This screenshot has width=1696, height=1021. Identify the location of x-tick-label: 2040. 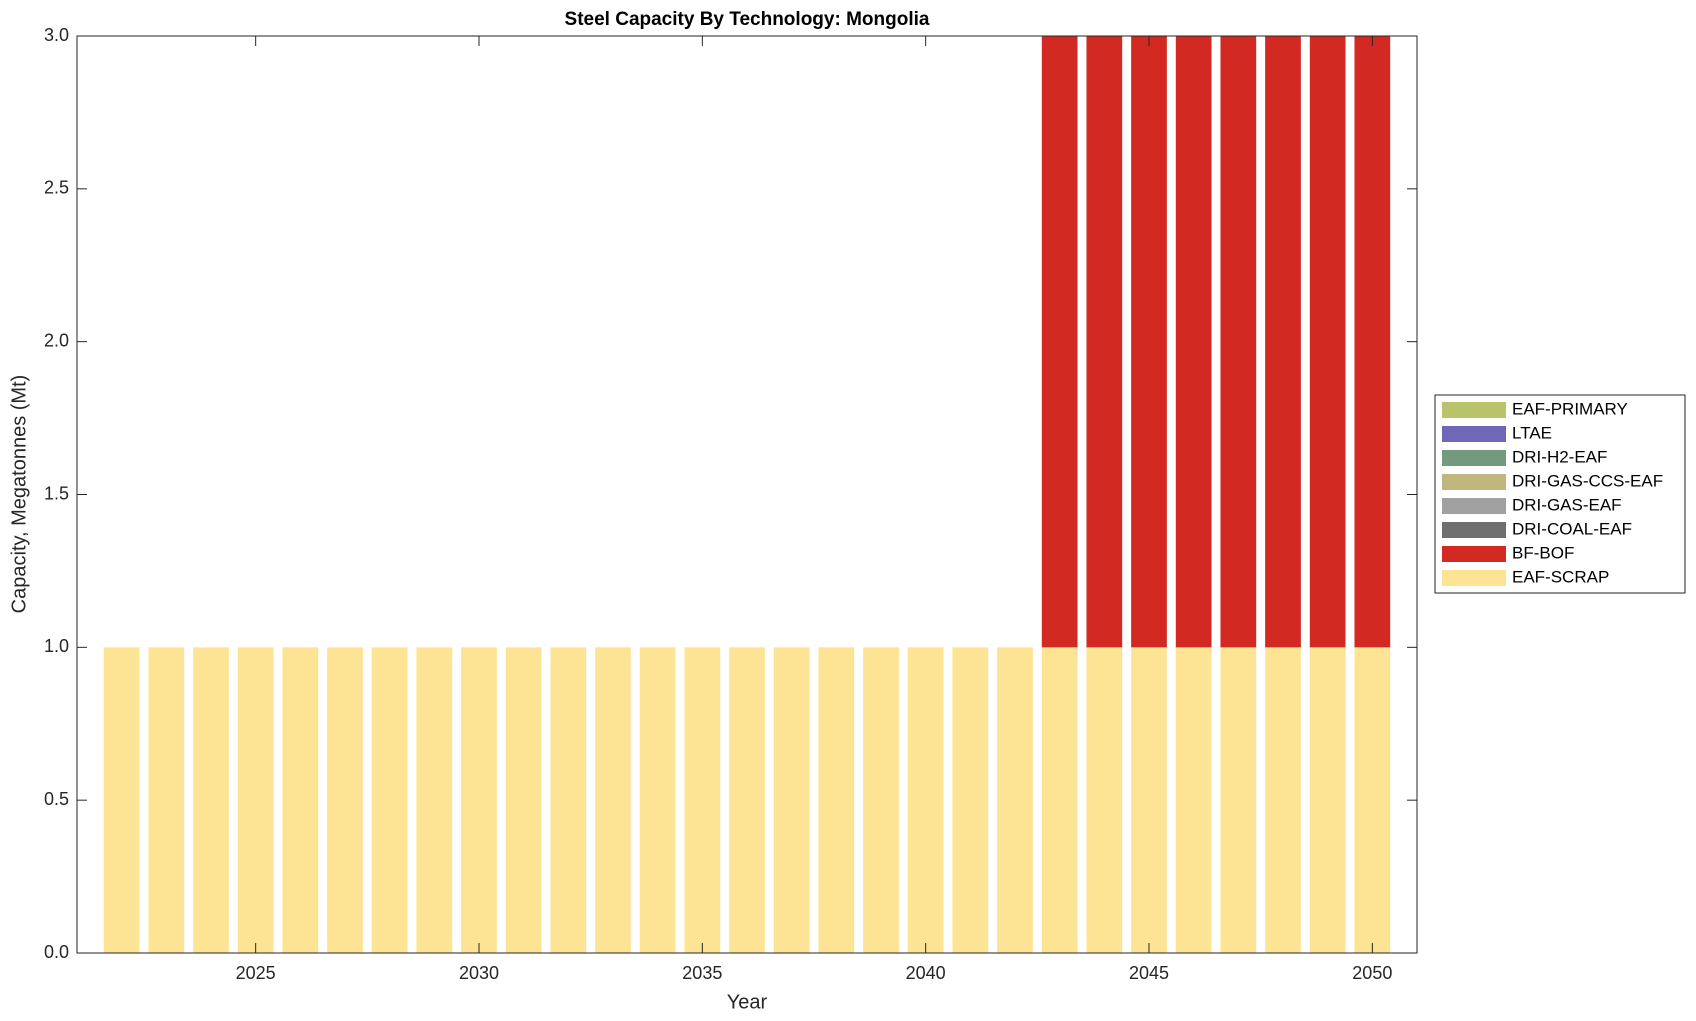
(926, 973).